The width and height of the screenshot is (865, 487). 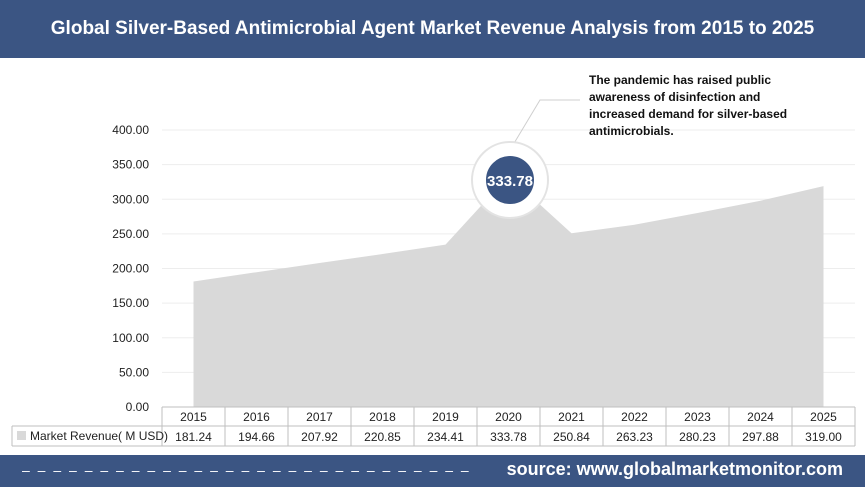 What do you see at coordinates (130, 165) in the screenshot?
I see `y-tick-label: 350.00` at bounding box center [130, 165].